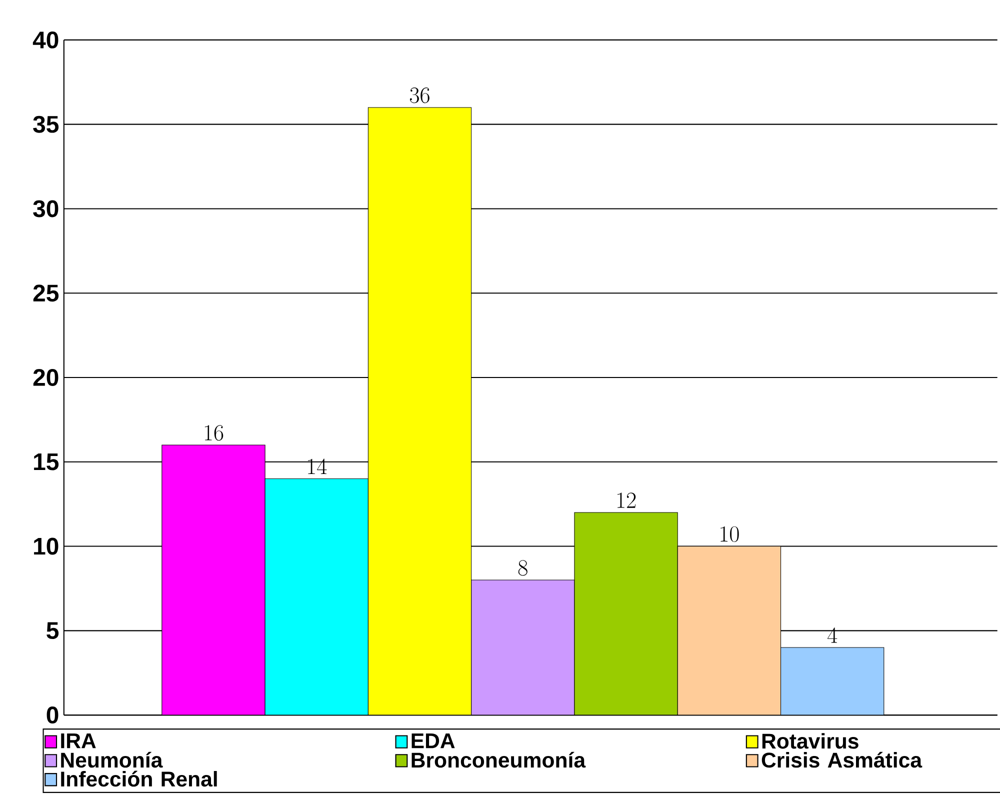 The image size is (1000, 799). I want to click on y-tick-label: 25, so click(46, 293).